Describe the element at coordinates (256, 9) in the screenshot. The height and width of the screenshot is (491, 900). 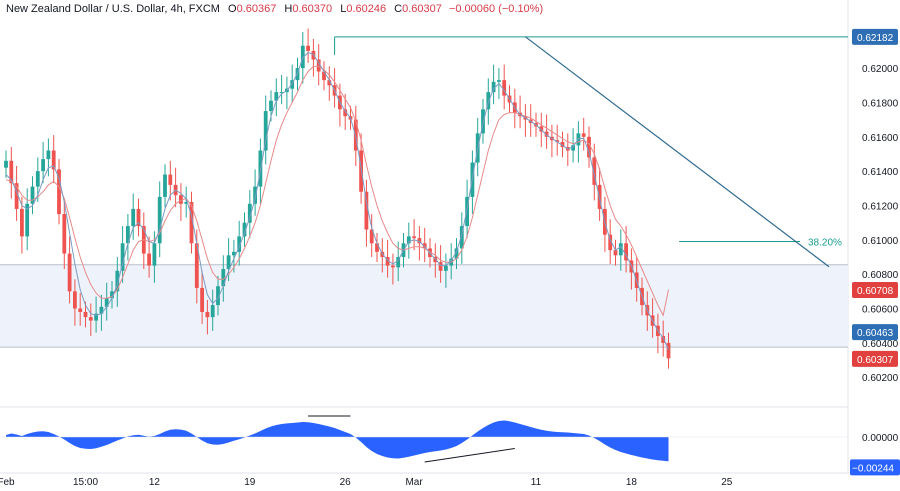
I see `open-value: 0.60367` at that location.